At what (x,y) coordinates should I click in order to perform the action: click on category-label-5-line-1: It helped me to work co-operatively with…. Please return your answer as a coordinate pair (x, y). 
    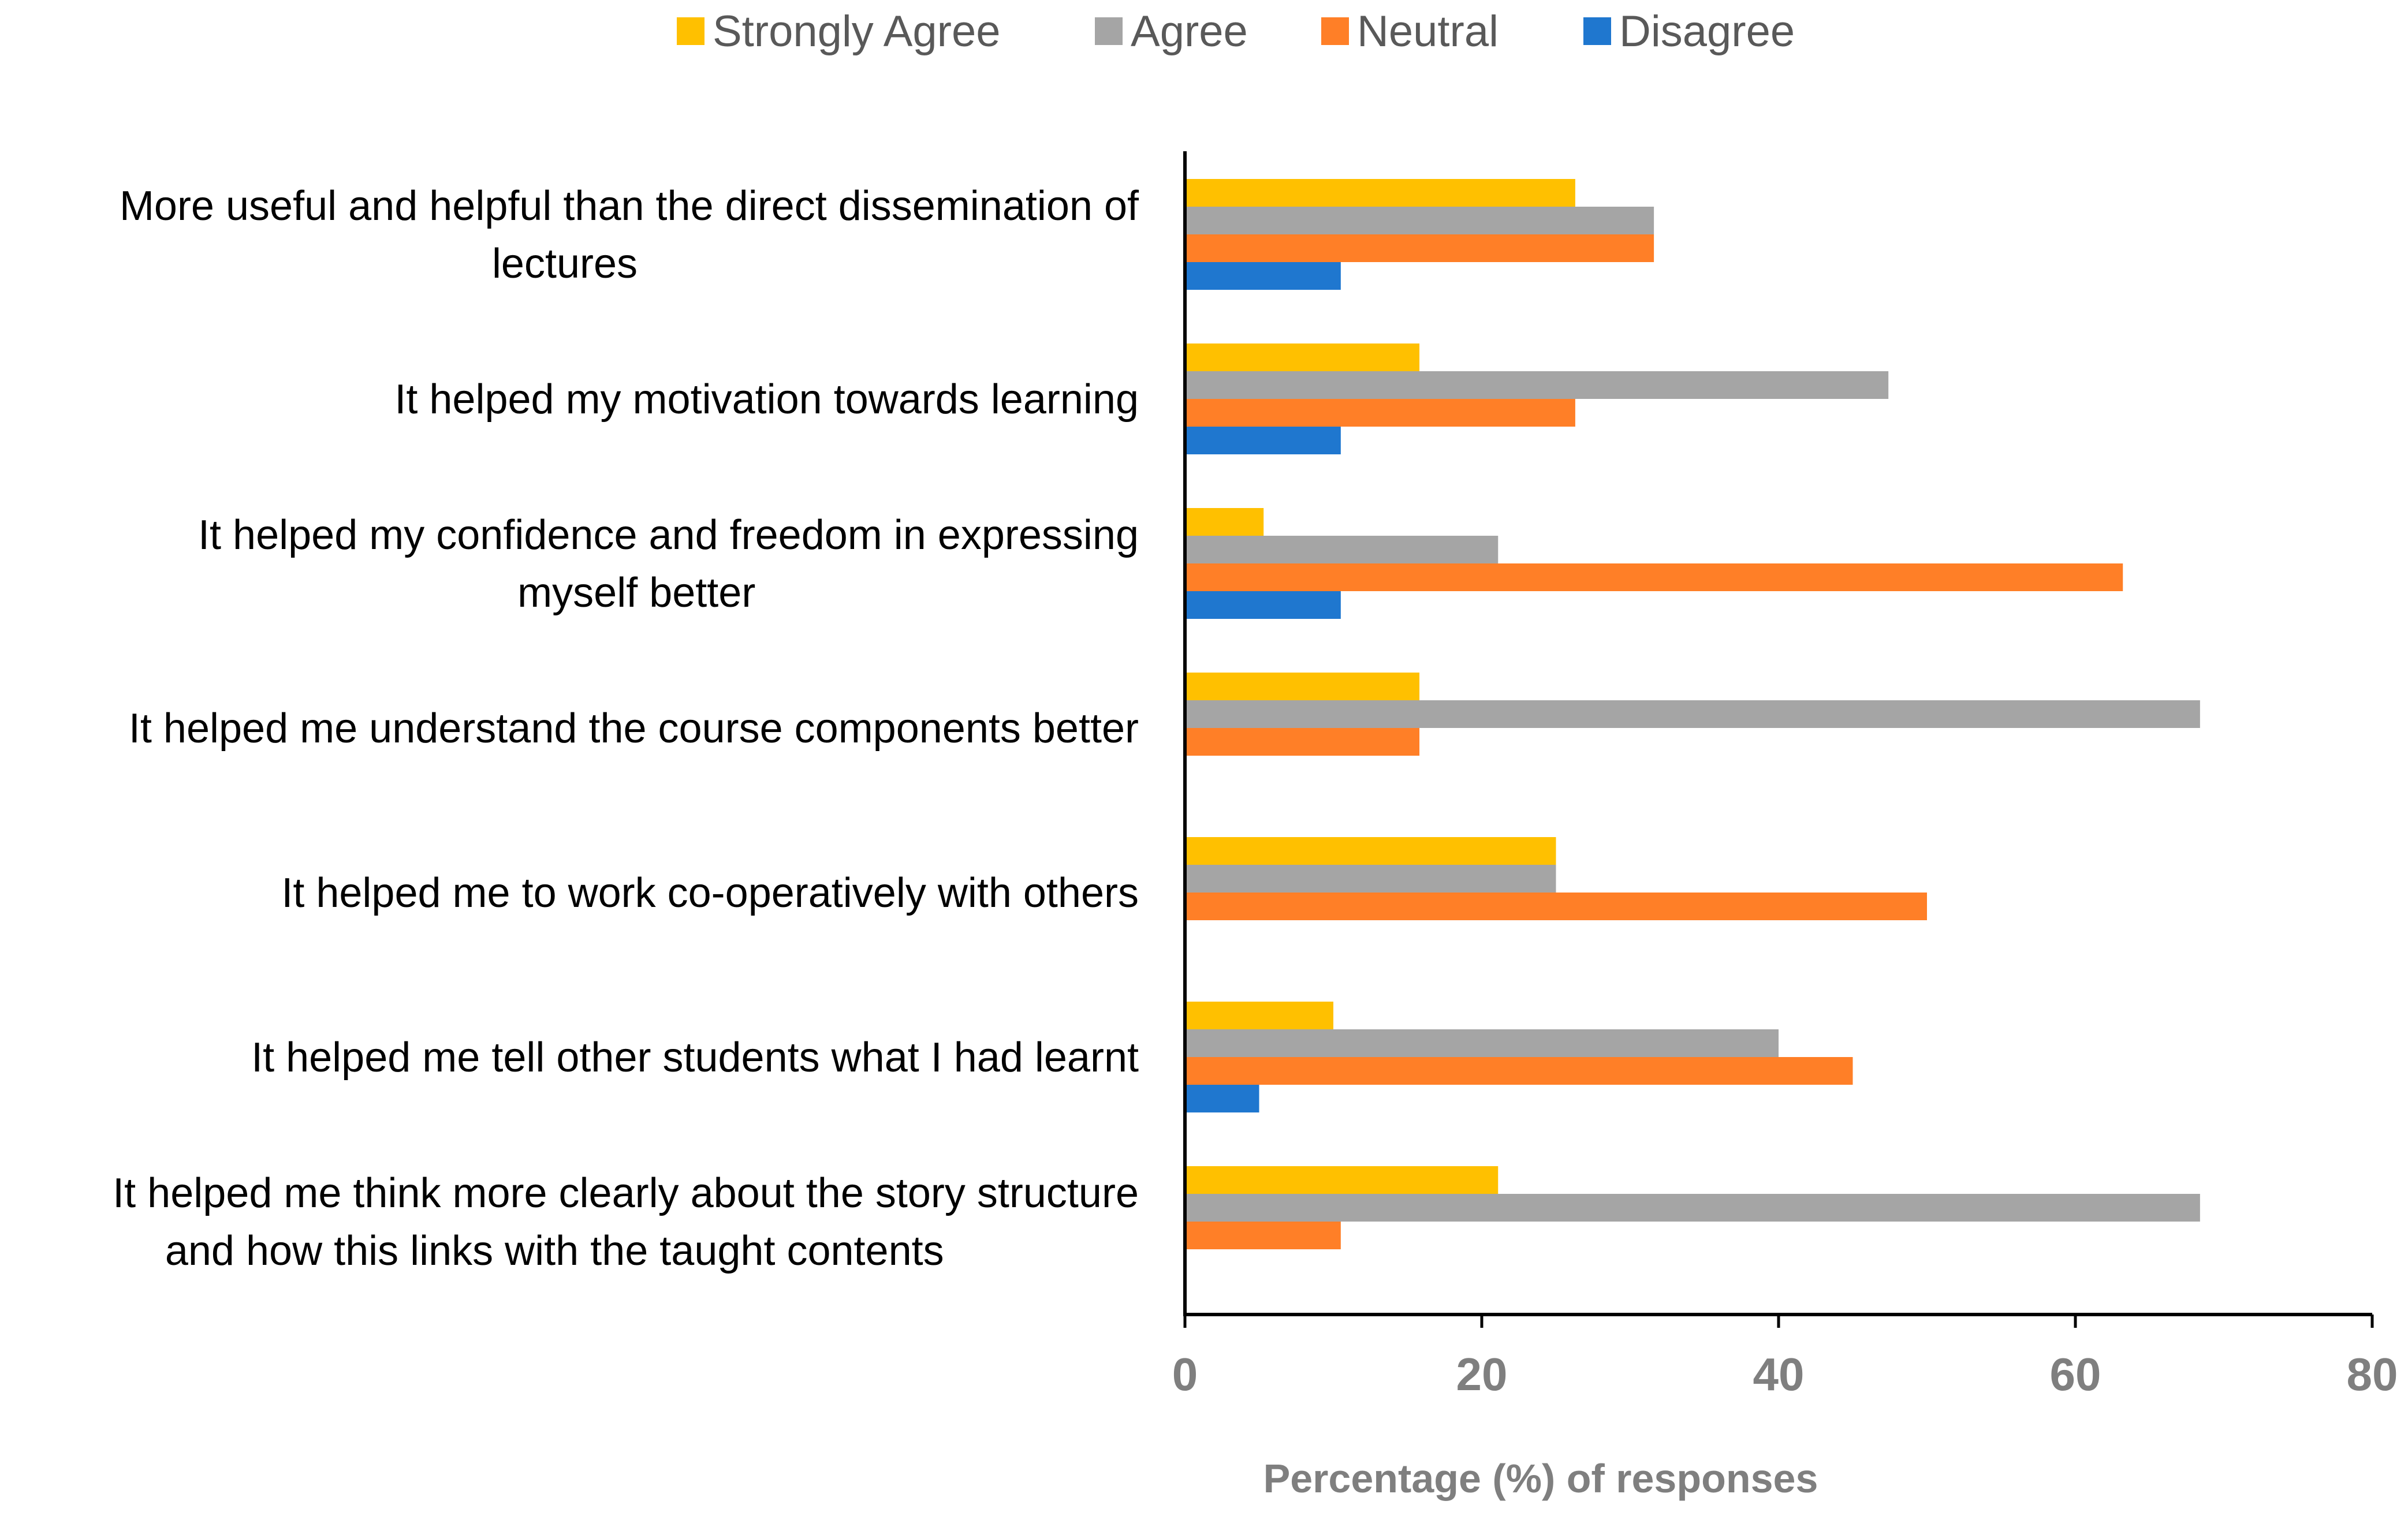
    Looking at the image, I should click on (710, 893).